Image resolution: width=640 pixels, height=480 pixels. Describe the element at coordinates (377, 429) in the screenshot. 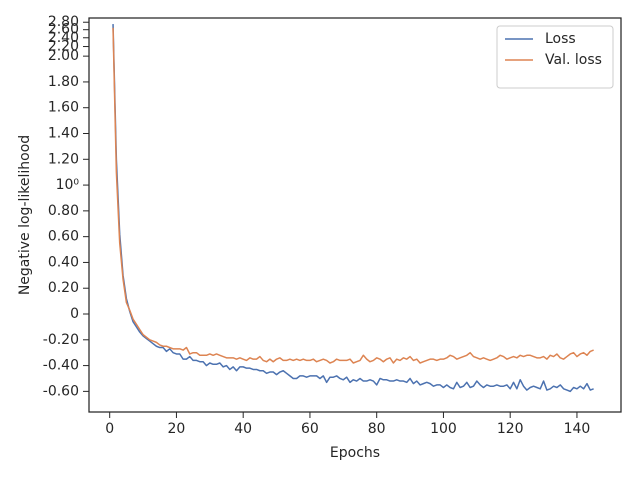

I see `x-tick-label: 80` at that location.